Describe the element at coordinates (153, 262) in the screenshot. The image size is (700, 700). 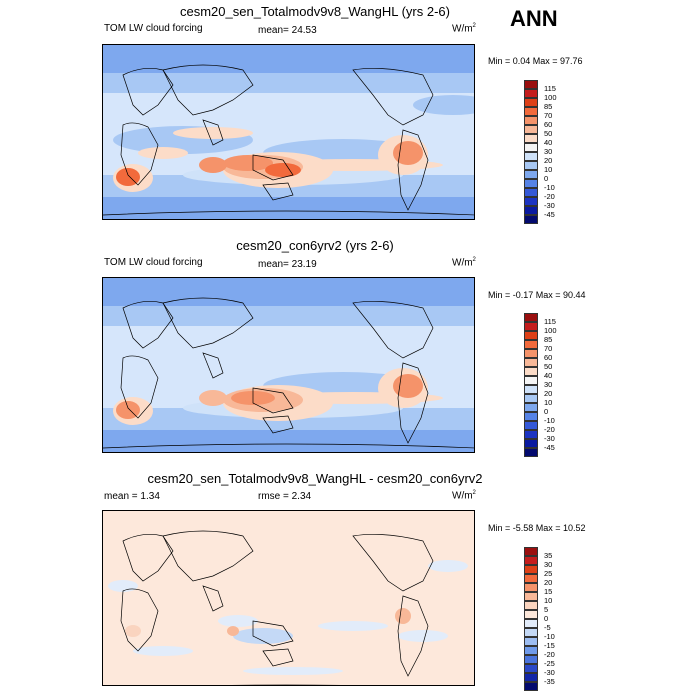
I see `panel-2-left-label: TOM LW cloud forcing` at that location.